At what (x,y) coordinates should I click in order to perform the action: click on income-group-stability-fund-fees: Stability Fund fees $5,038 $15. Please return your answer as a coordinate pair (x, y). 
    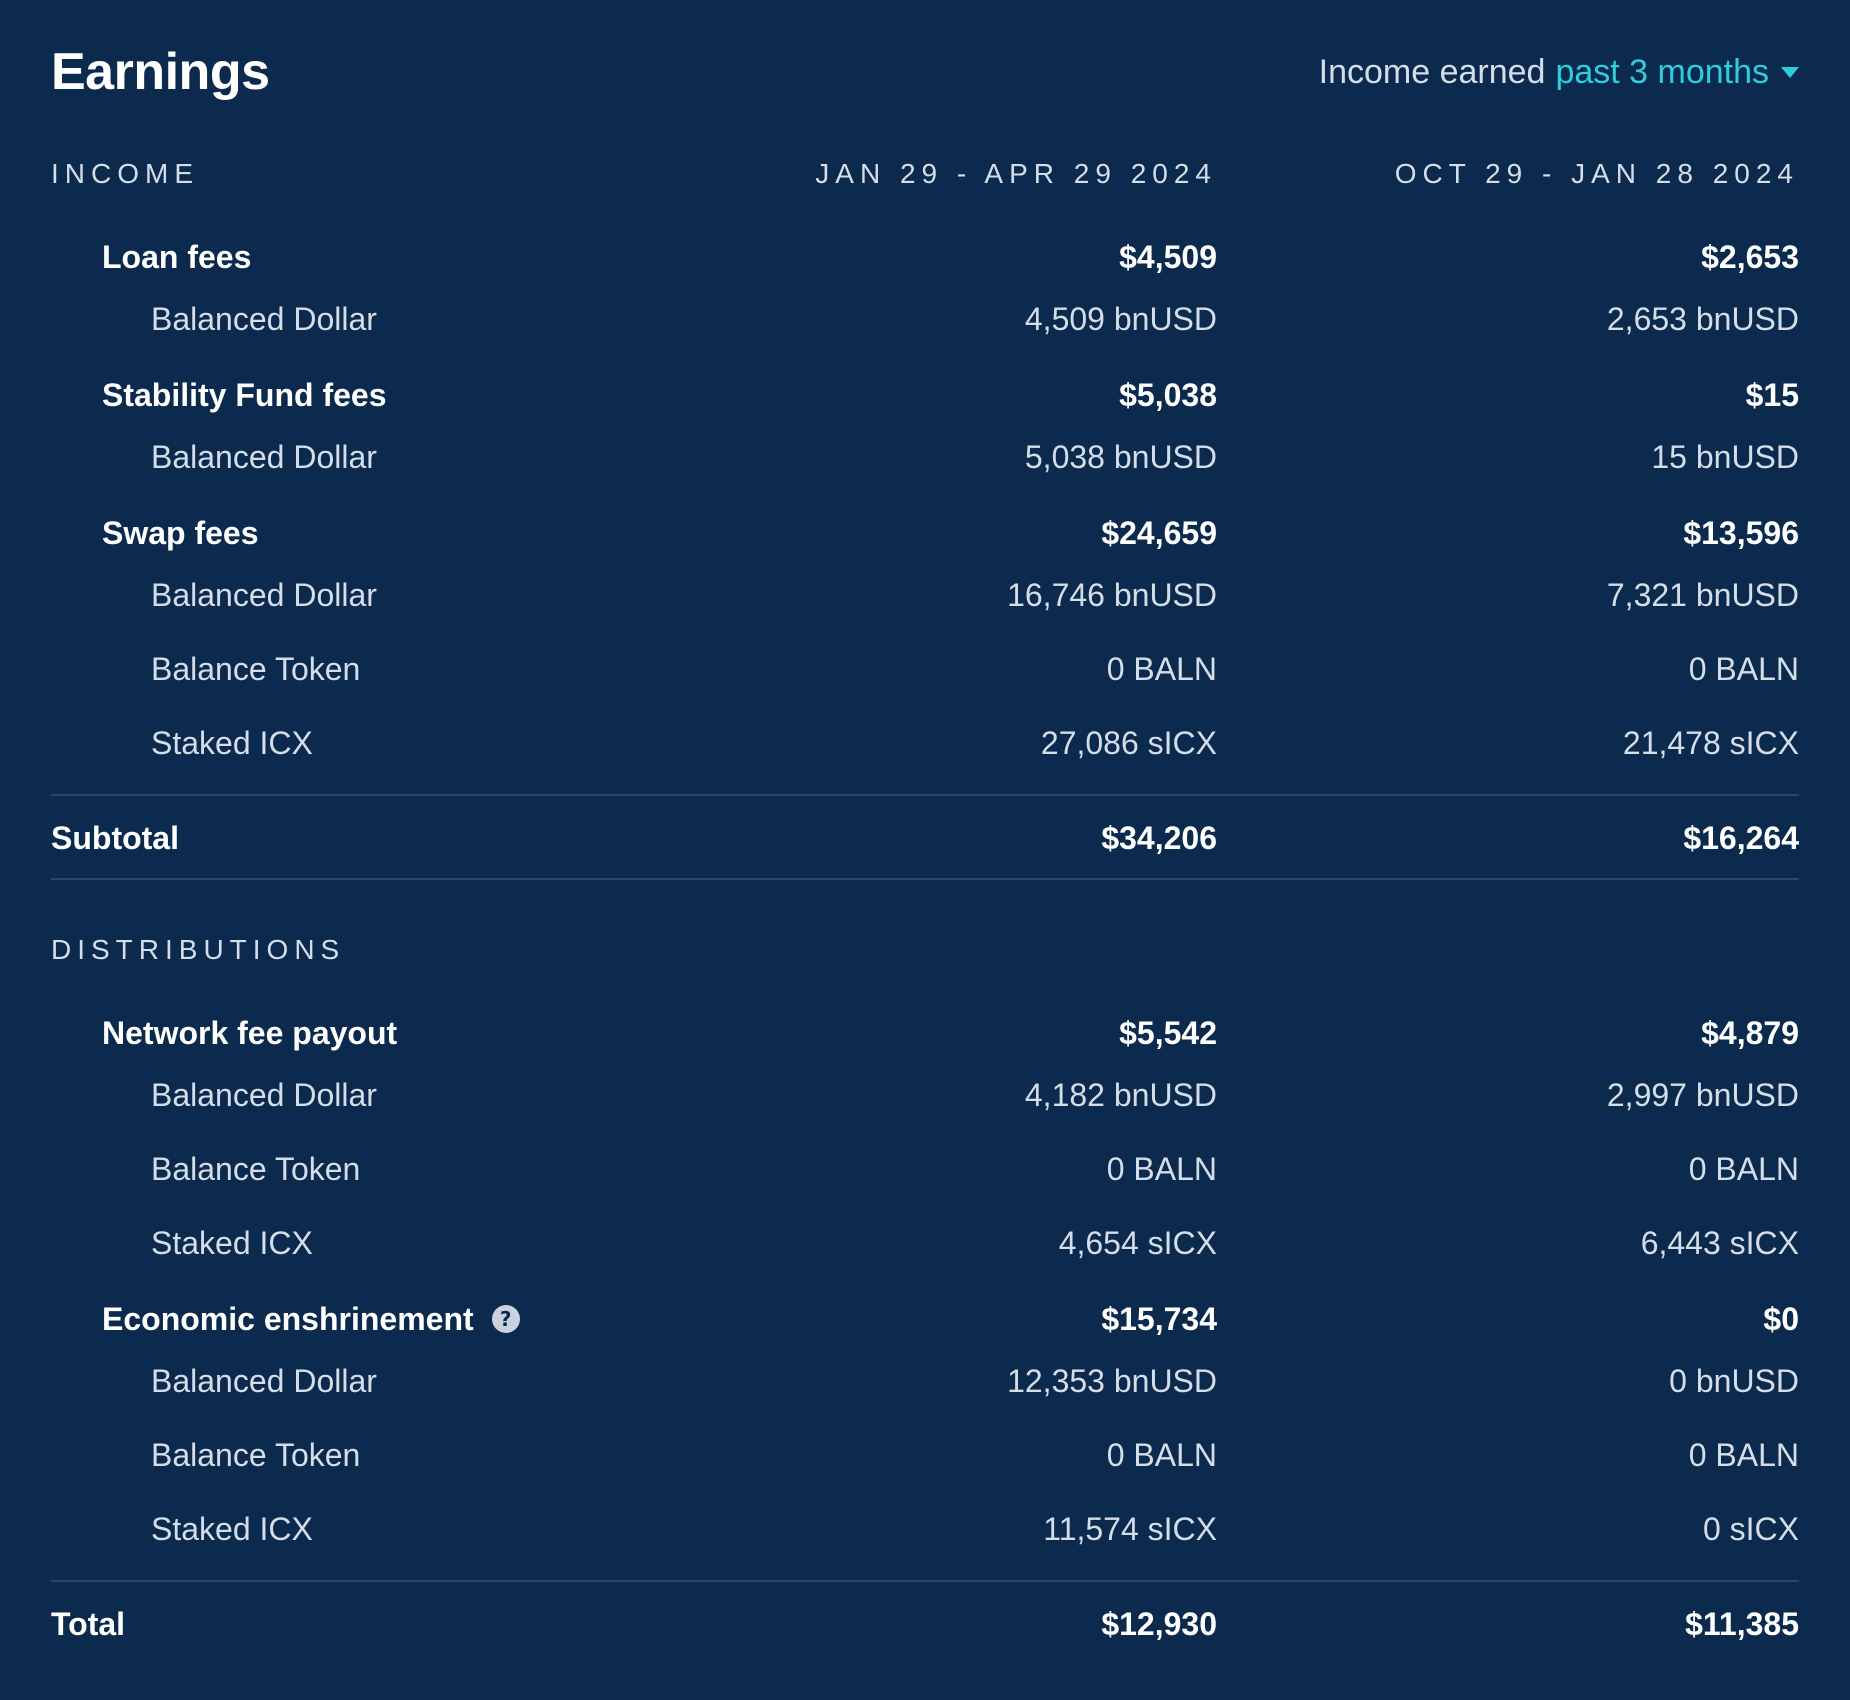
    Looking at the image, I should click on (925, 395).